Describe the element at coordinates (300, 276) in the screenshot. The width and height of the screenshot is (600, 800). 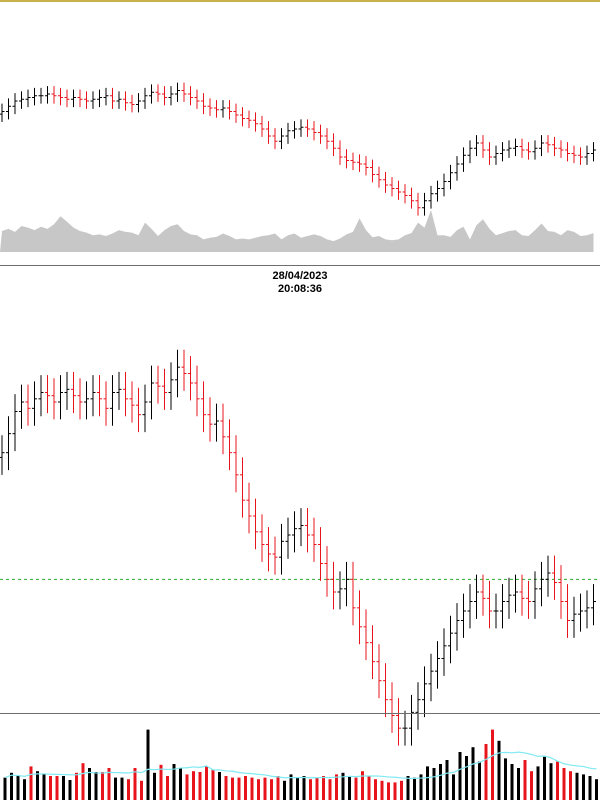
I see `crosshair-date-label: 28/04/2023` at that location.